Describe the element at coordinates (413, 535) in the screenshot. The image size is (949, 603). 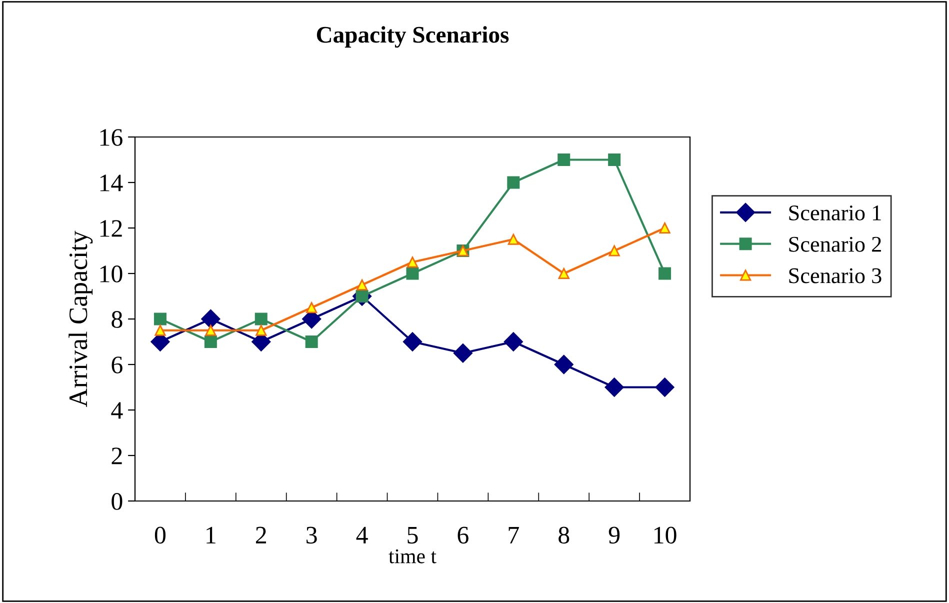
I see `x-tick-label: 5` at that location.